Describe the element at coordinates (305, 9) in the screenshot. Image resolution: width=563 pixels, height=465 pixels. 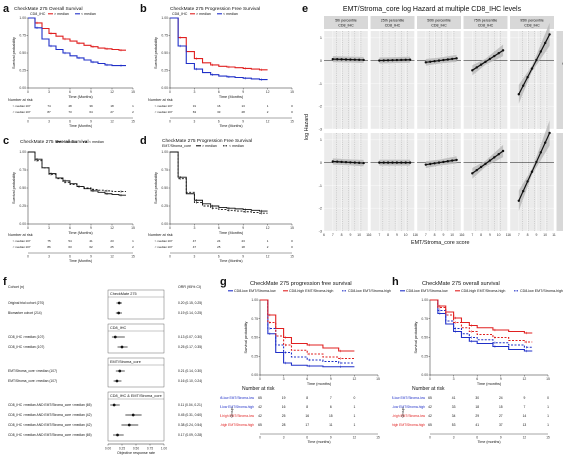
I see `panel-label-e: e` at that location.